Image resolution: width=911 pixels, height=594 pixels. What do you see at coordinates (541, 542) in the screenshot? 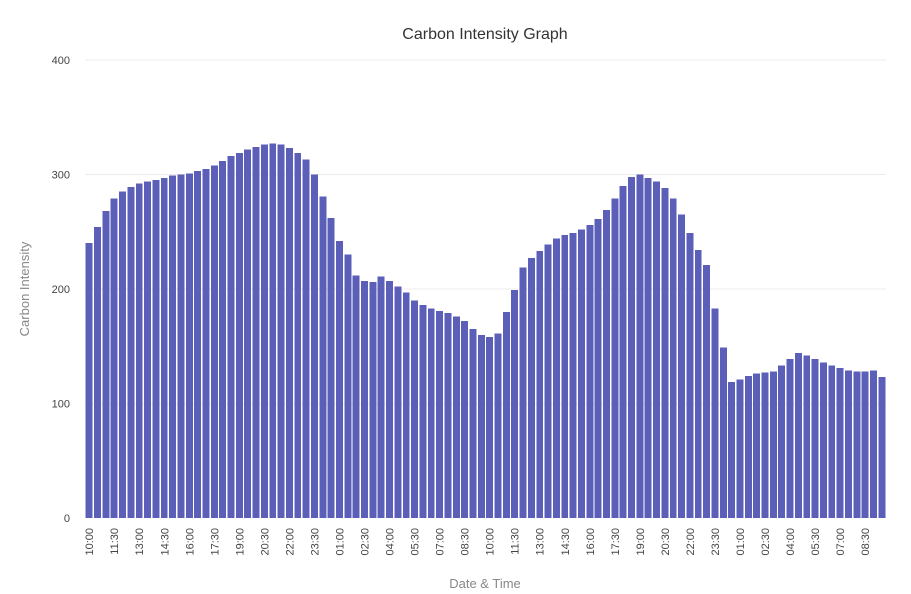
I see `x-tick-label: 13:00` at bounding box center [541, 542].